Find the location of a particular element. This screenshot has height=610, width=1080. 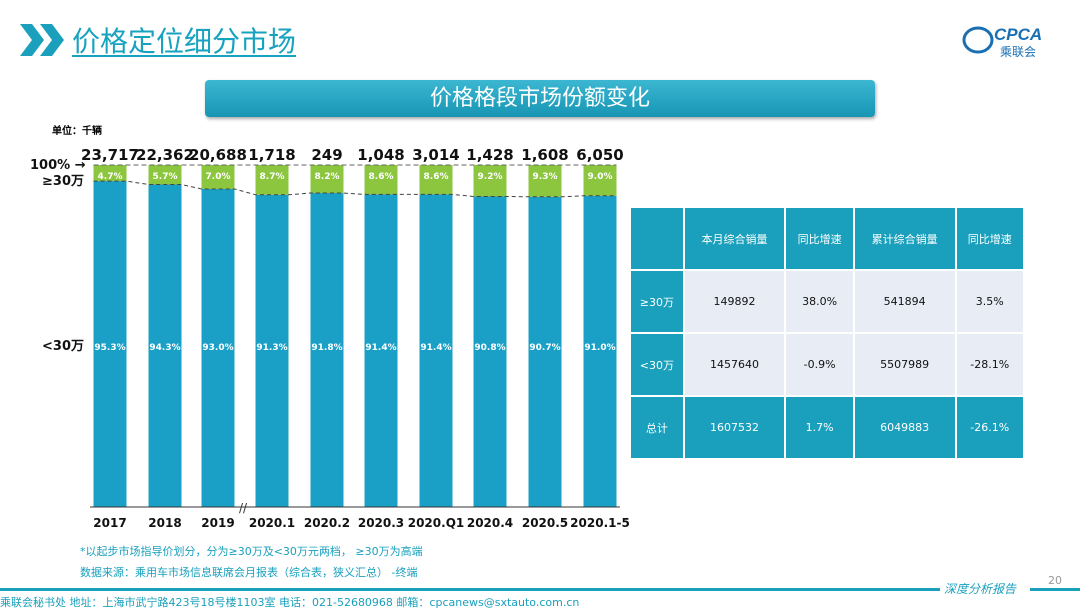

footnote: *以起步市场指导价划分，分为≥30万及<30万元两档， ≥30万为高端 is located at coordinates (251, 551).